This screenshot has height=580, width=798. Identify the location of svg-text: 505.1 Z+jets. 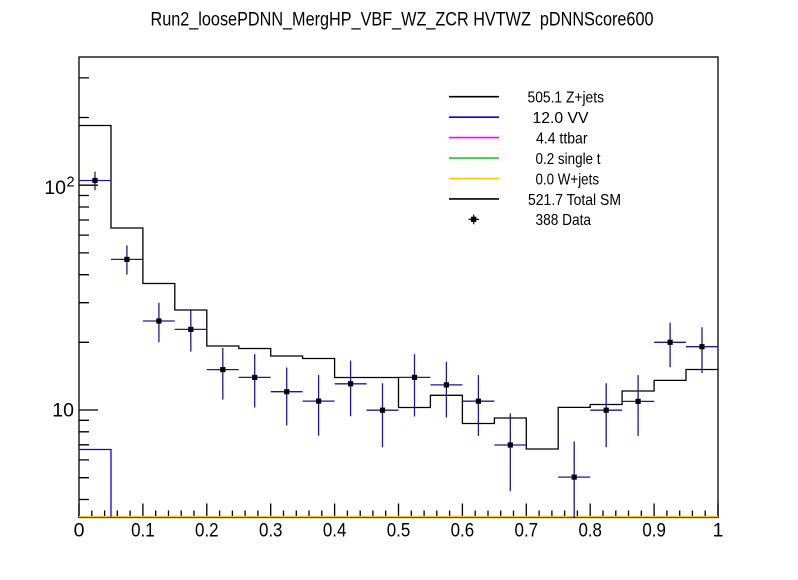
(566, 98).